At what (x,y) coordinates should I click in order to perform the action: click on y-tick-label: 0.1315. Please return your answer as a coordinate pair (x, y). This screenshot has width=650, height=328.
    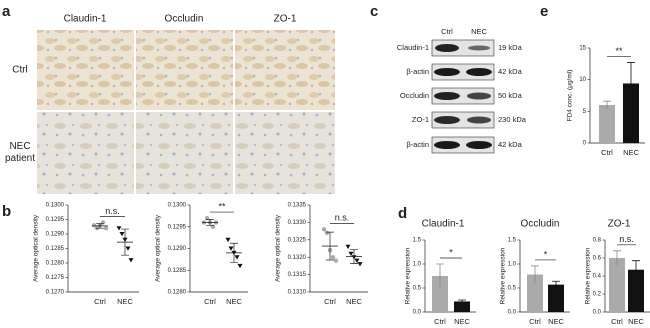
    Looking at the image, I should click on (297, 275).